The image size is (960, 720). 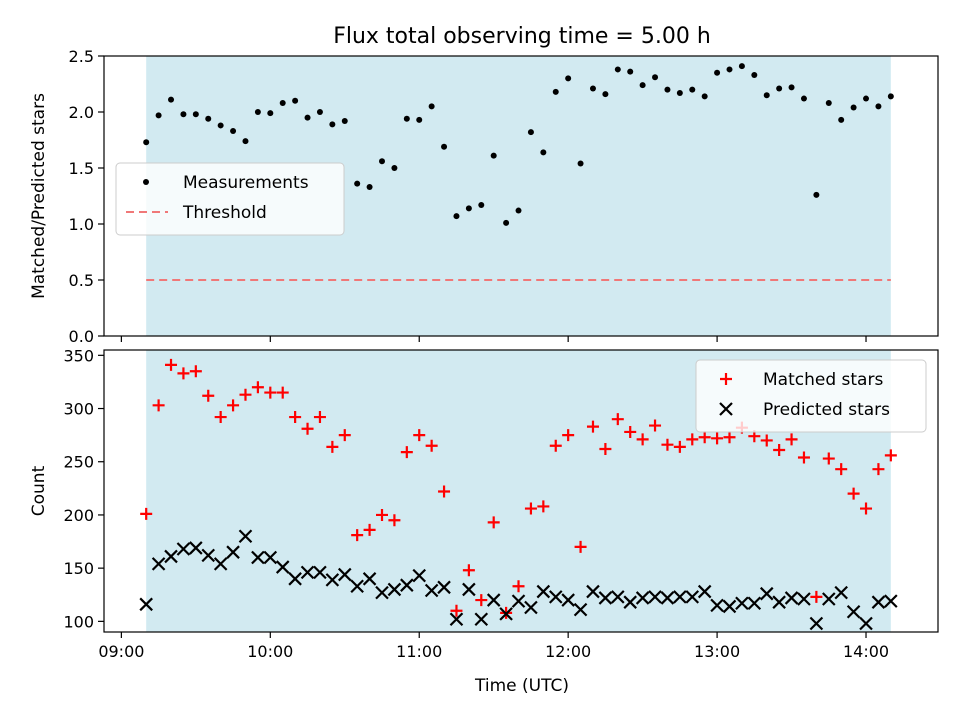 I want to click on x-tick-label: 14:00, so click(x=866, y=651).